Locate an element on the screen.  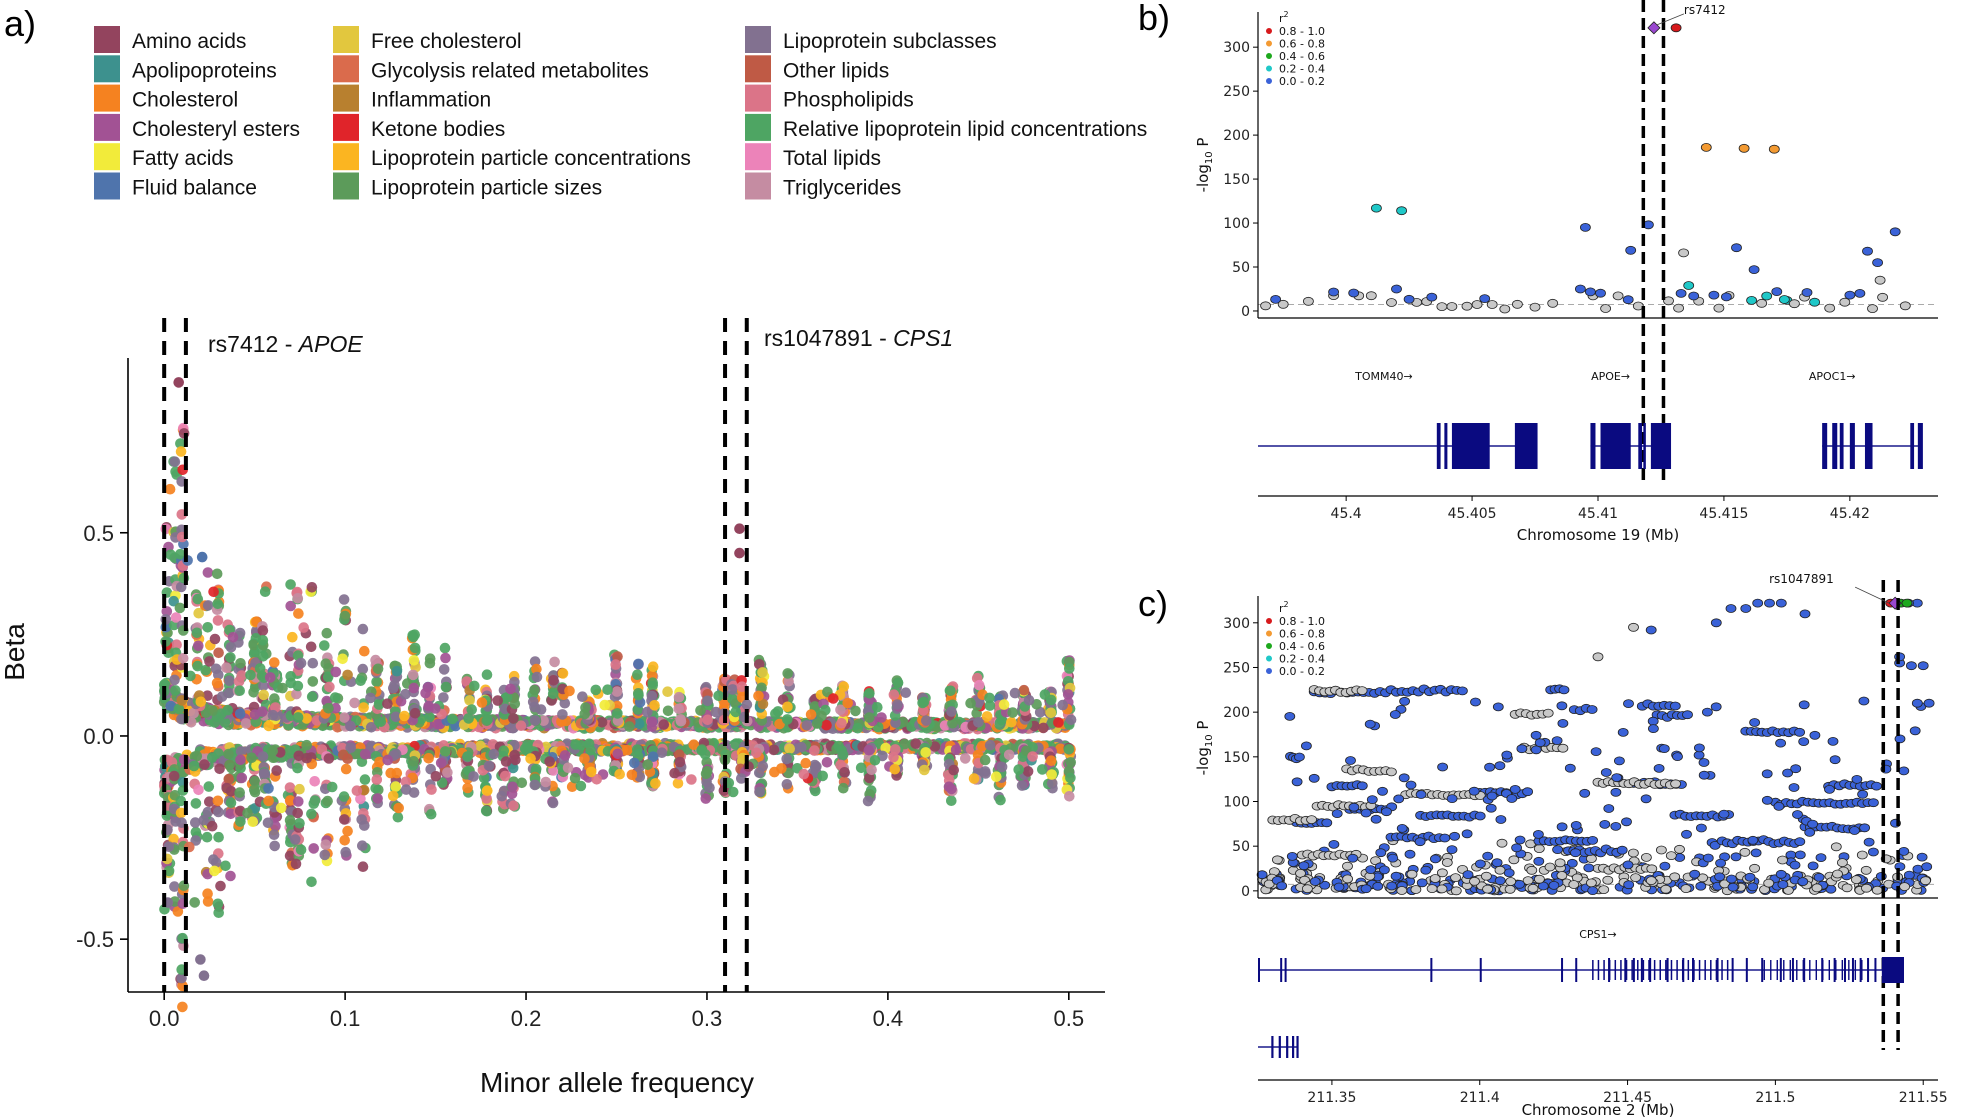
legend-label: Cholesteryl esters is located at coordinates (216, 129).